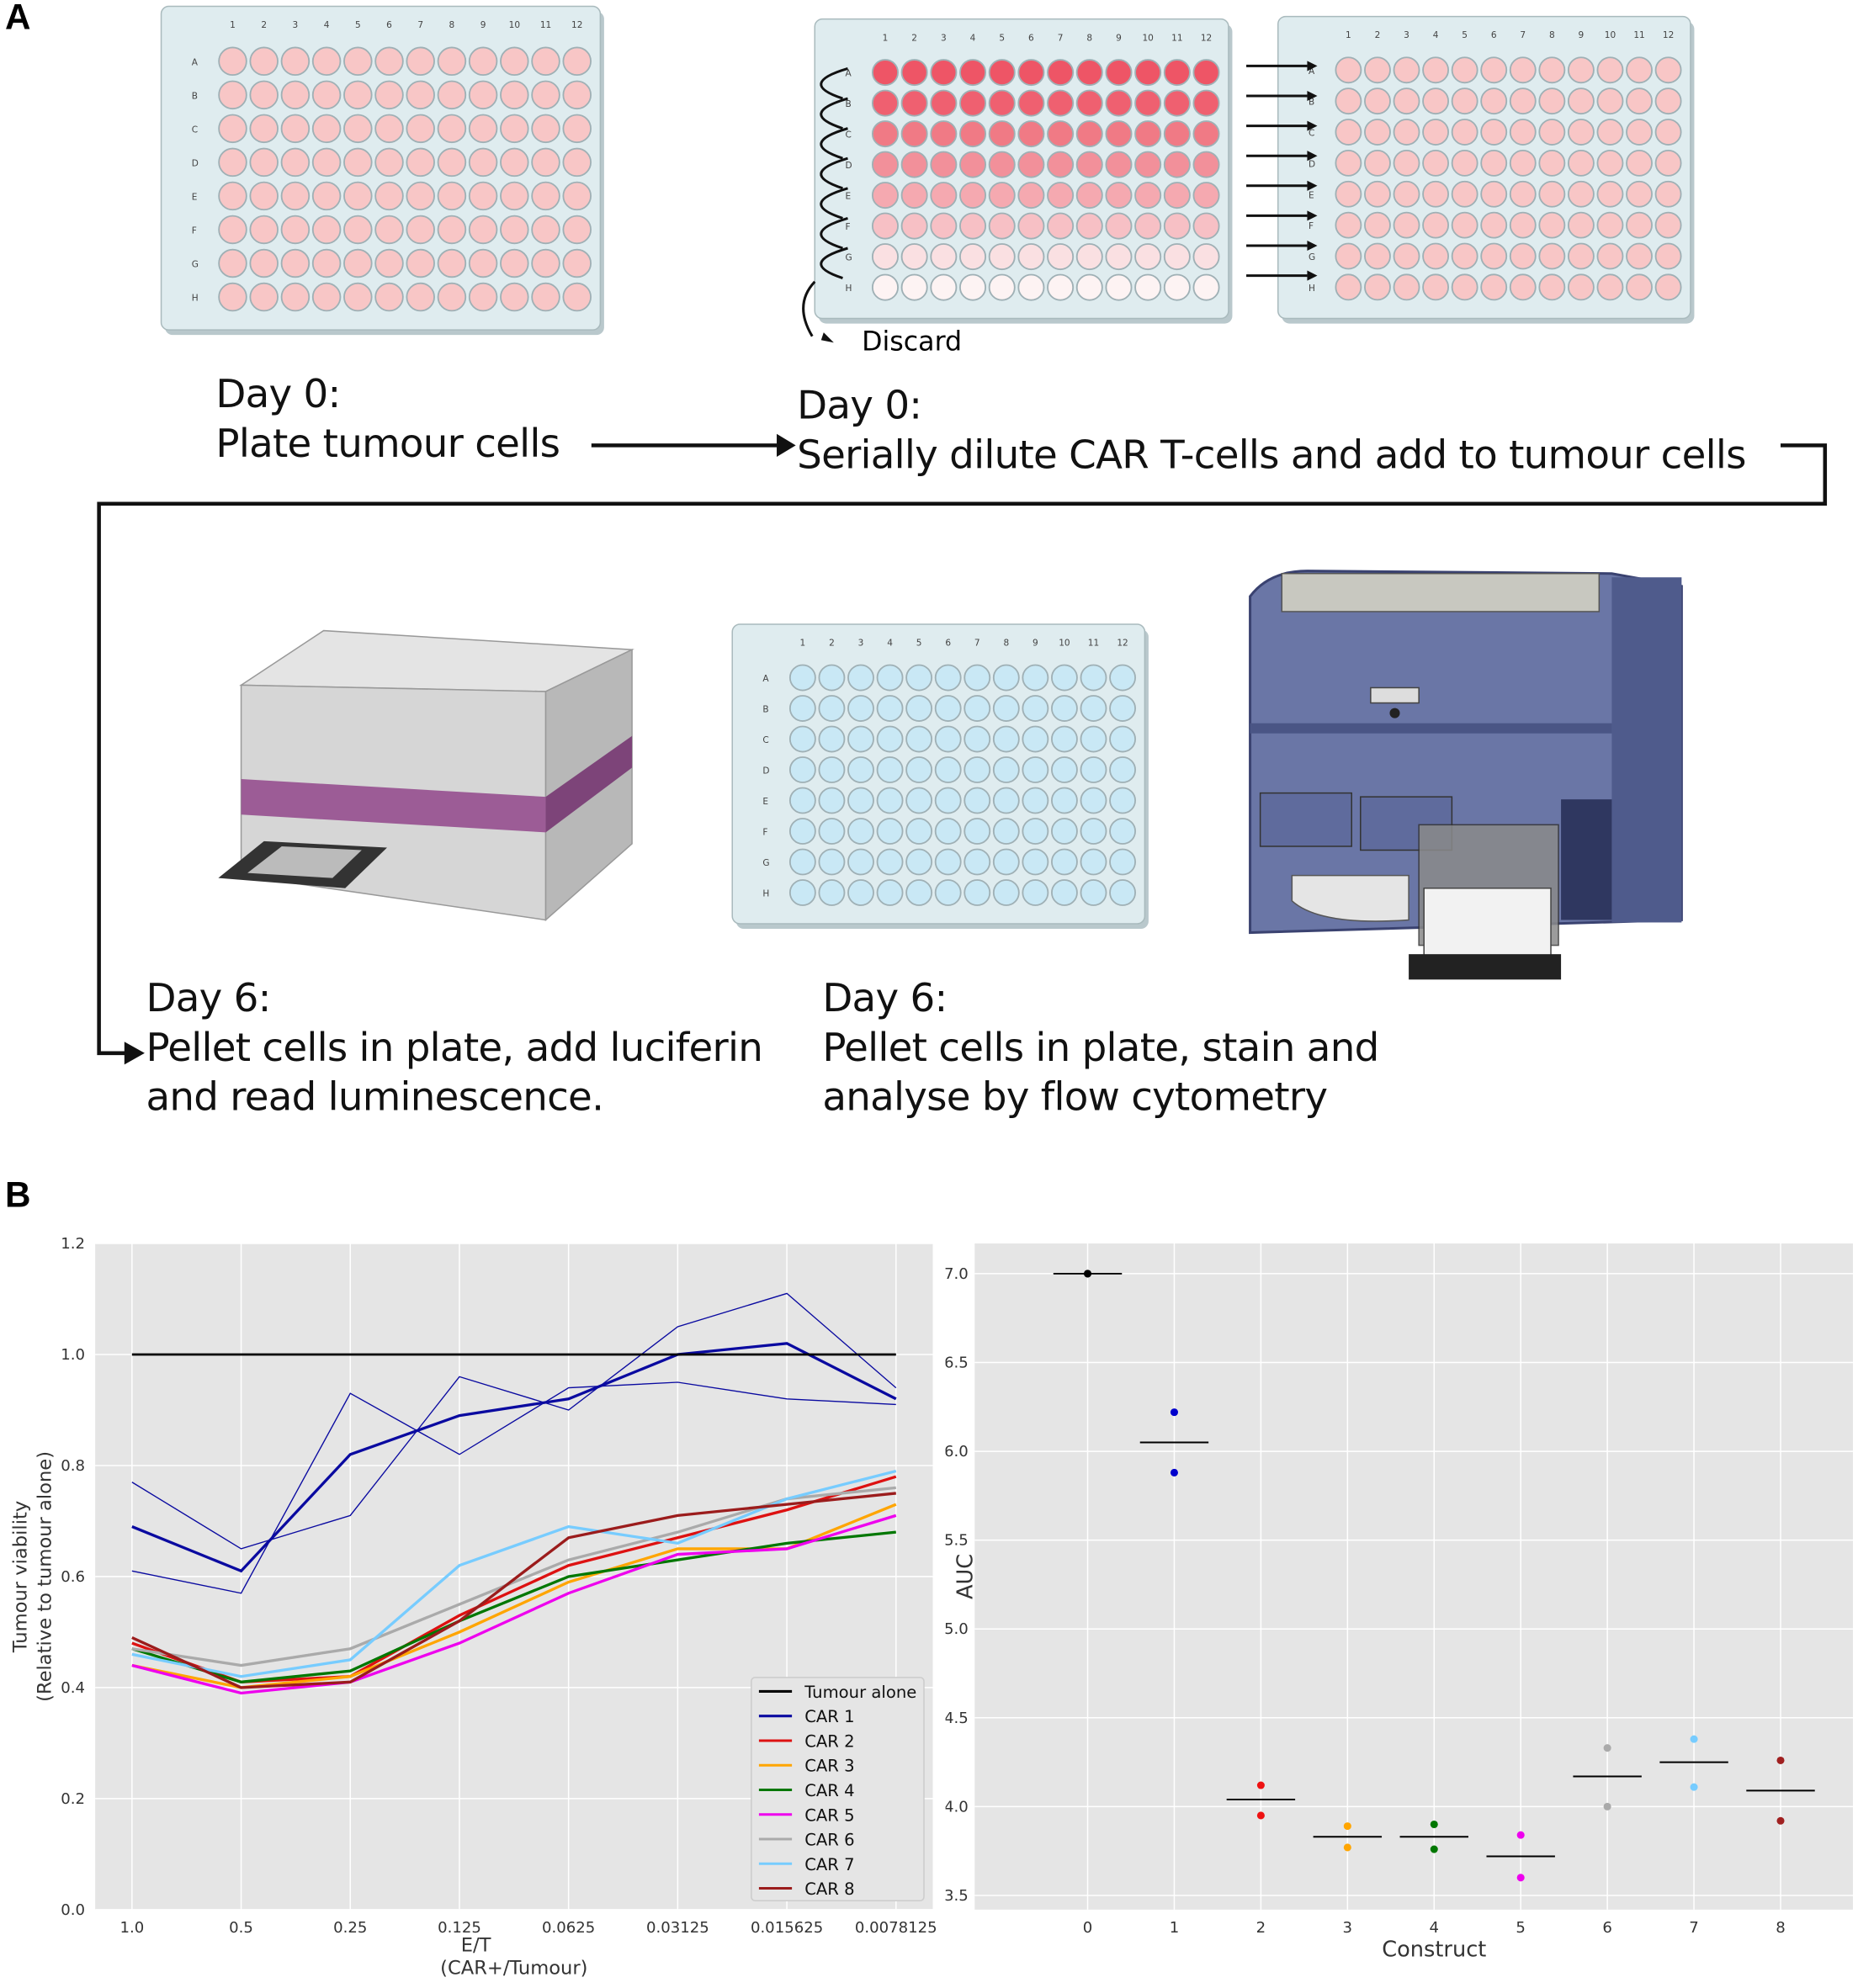 The width and height of the screenshot is (1858, 1988). What do you see at coordinates (514, 1421) in the screenshot?
I see `replicate-line` at bounding box center [514, 1421].